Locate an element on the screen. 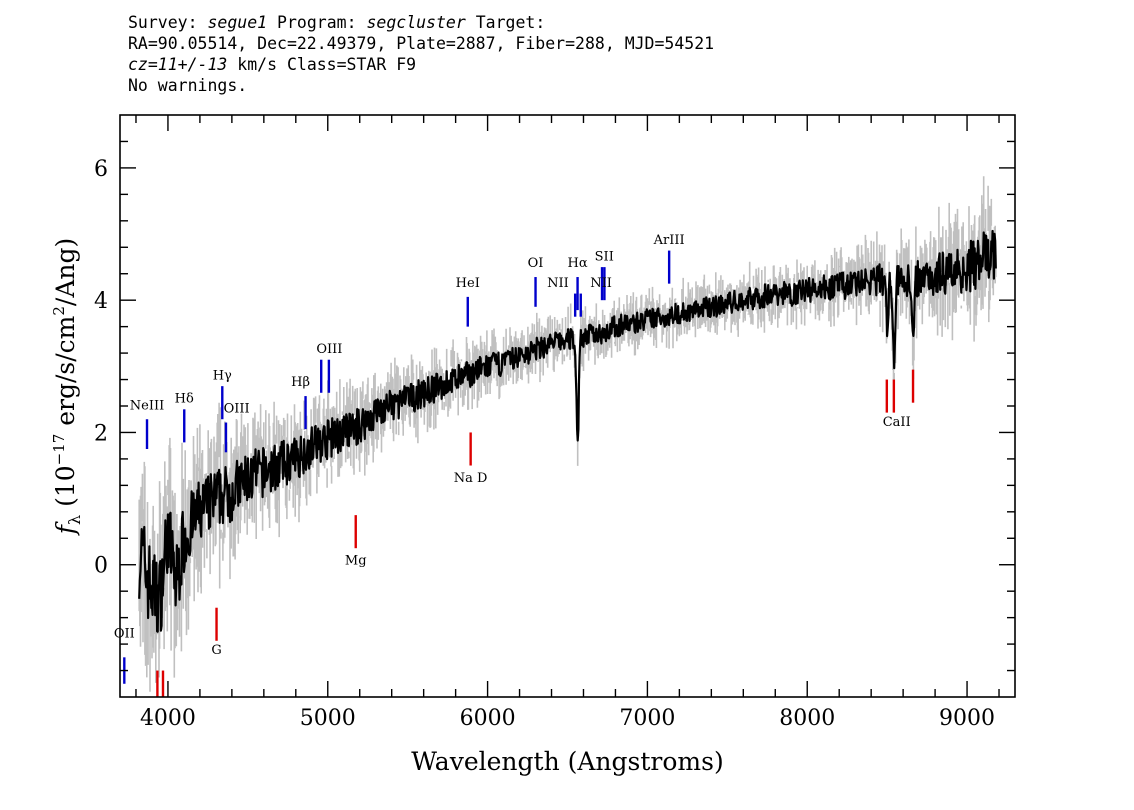 The height and width of the screenshot is (810, 1134). survey-label: Survey: is located at coordinates (163, 22).